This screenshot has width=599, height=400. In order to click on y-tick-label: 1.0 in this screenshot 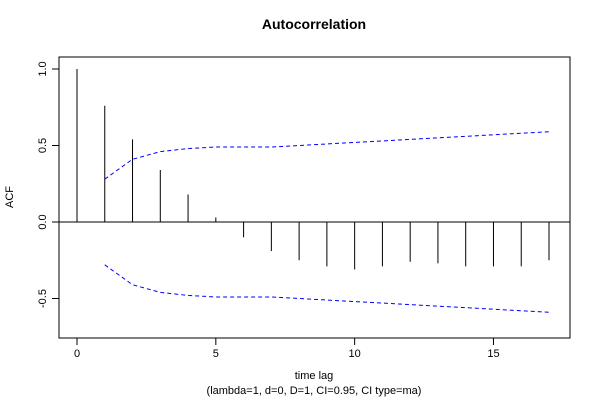, I will do `click(43, 68)`.